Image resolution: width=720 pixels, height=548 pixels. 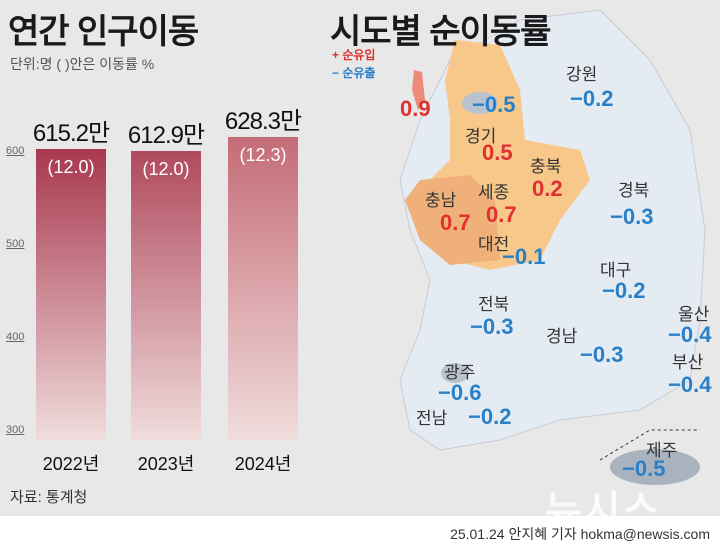 I want to click on region-name: 충남, so click(x=441, y=200).